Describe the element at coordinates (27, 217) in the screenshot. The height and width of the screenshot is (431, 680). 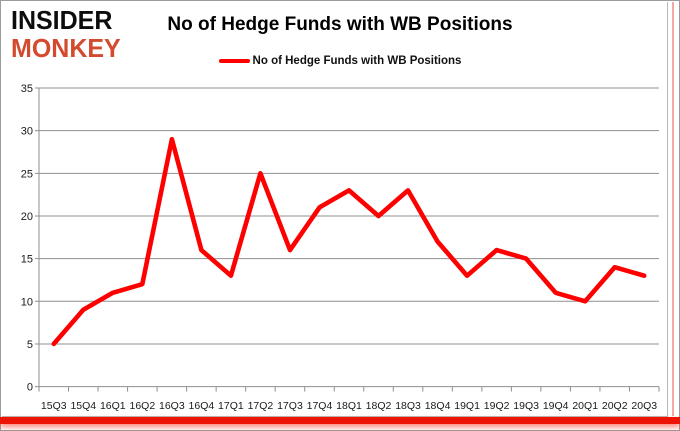
I see `y-axis-tick-label: 20` at that location.